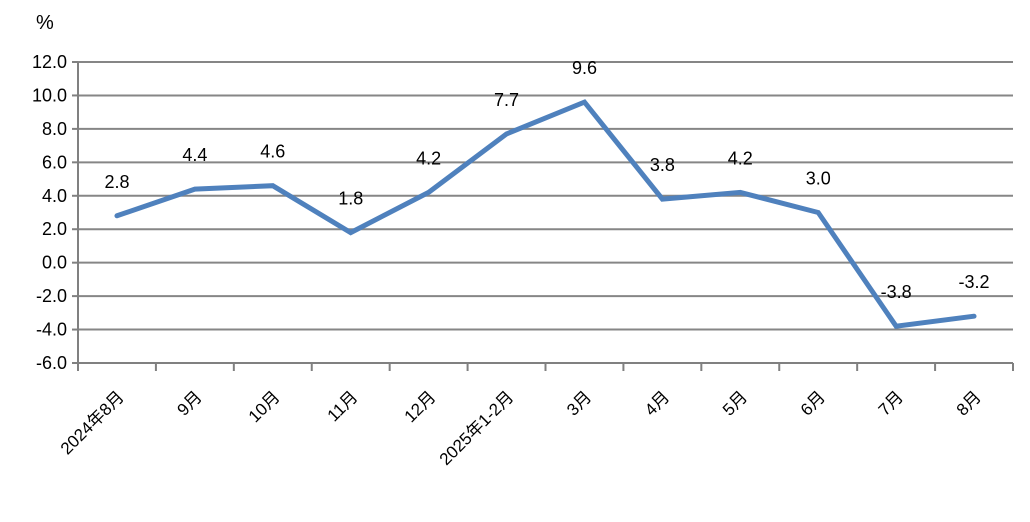 Image resolution: width=1030 pixels, height=522 pixels. What do you see at coordinates (54, 162) in the screenshot?
I see `y-tick-label: 6.0` at bounding box center [54, 162].